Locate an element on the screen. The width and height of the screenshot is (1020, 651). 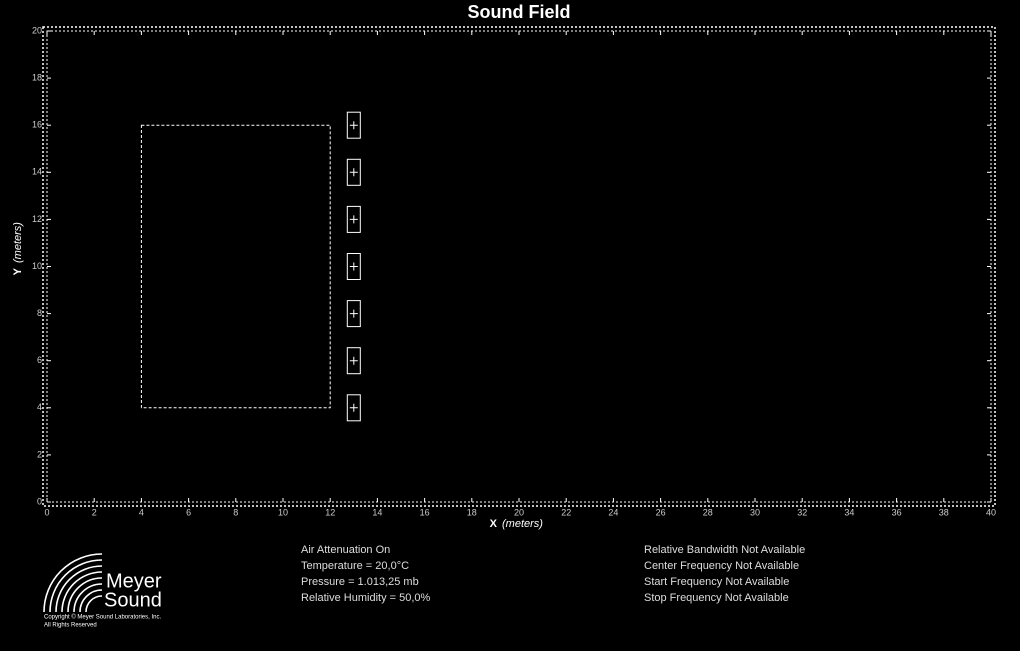
environment-info: Temperature = 20,0°C is located at coordinates (355, 566).